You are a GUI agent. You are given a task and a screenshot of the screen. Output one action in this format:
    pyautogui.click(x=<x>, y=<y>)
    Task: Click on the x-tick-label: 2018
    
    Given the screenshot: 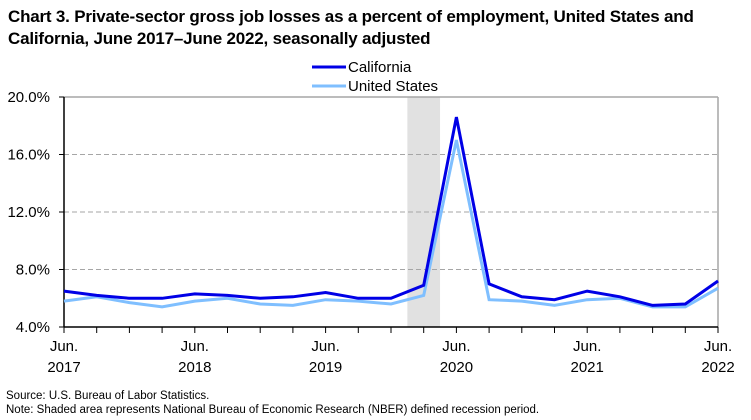 What is the action you would take?
    pyautogui.click(x=194, y=367)
    